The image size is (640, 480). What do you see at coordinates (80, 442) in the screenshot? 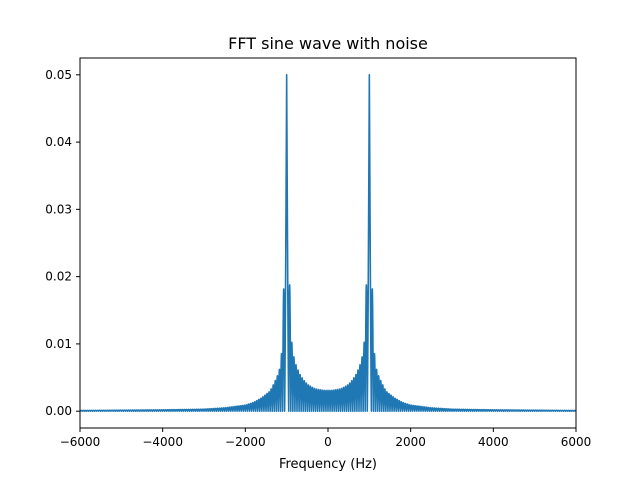
I see `x-tick-label: −6000` at bounding box center [80, 442].